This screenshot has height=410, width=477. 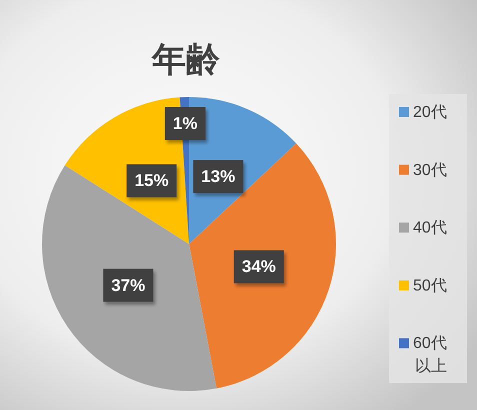 What do you see at coordinates (430, 227) in the screenshot?
I see `legend-label: 40代` at bounding box center [430, 227].